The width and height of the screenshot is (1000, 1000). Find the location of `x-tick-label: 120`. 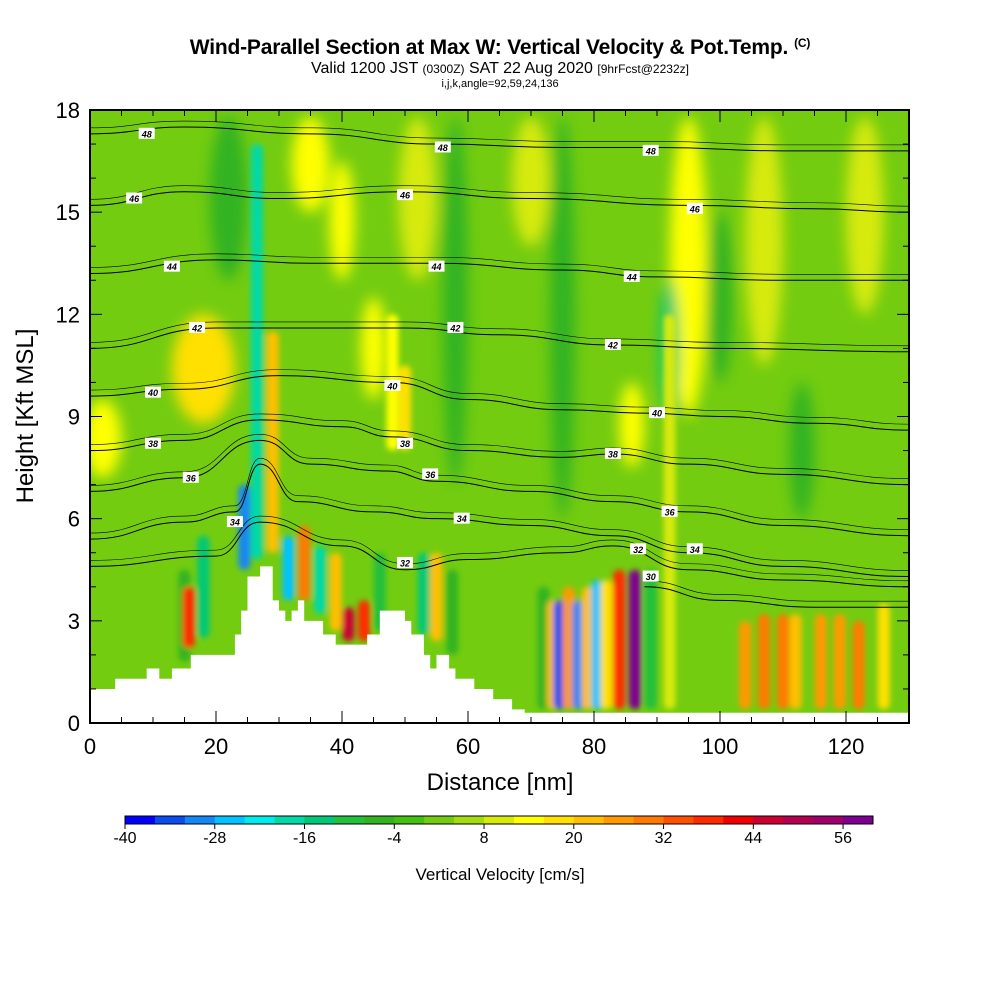

x-tick-label: 120 is located at coordinates (846, 746).